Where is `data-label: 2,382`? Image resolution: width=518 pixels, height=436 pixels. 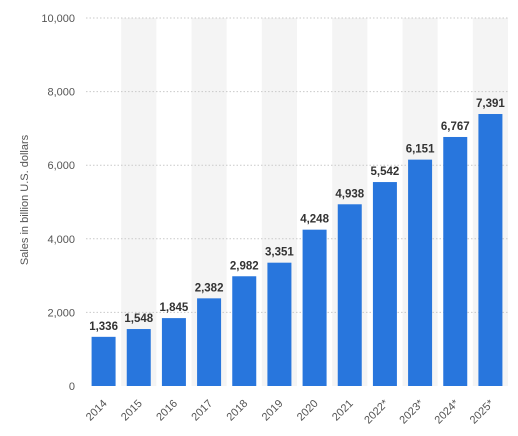 data-label: 2,382 is located at coordinates (209, 288).